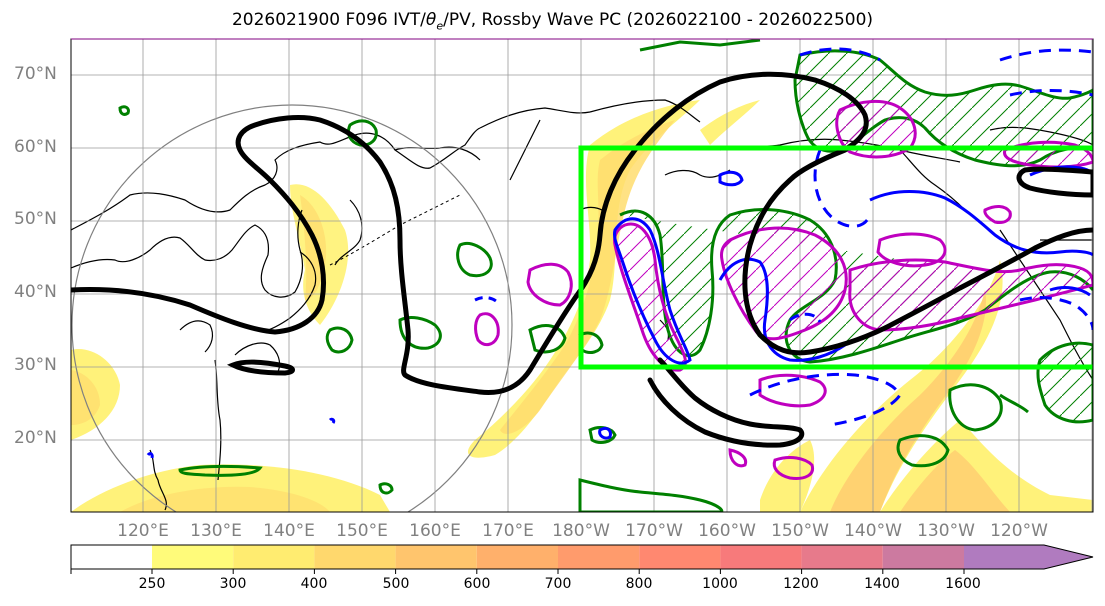 The image size is (1105, 606). What do you see at coordinates (800, 531) in the screenshot?
I see `lon-label-150w: 150°W` at bounding box center [800, 531].